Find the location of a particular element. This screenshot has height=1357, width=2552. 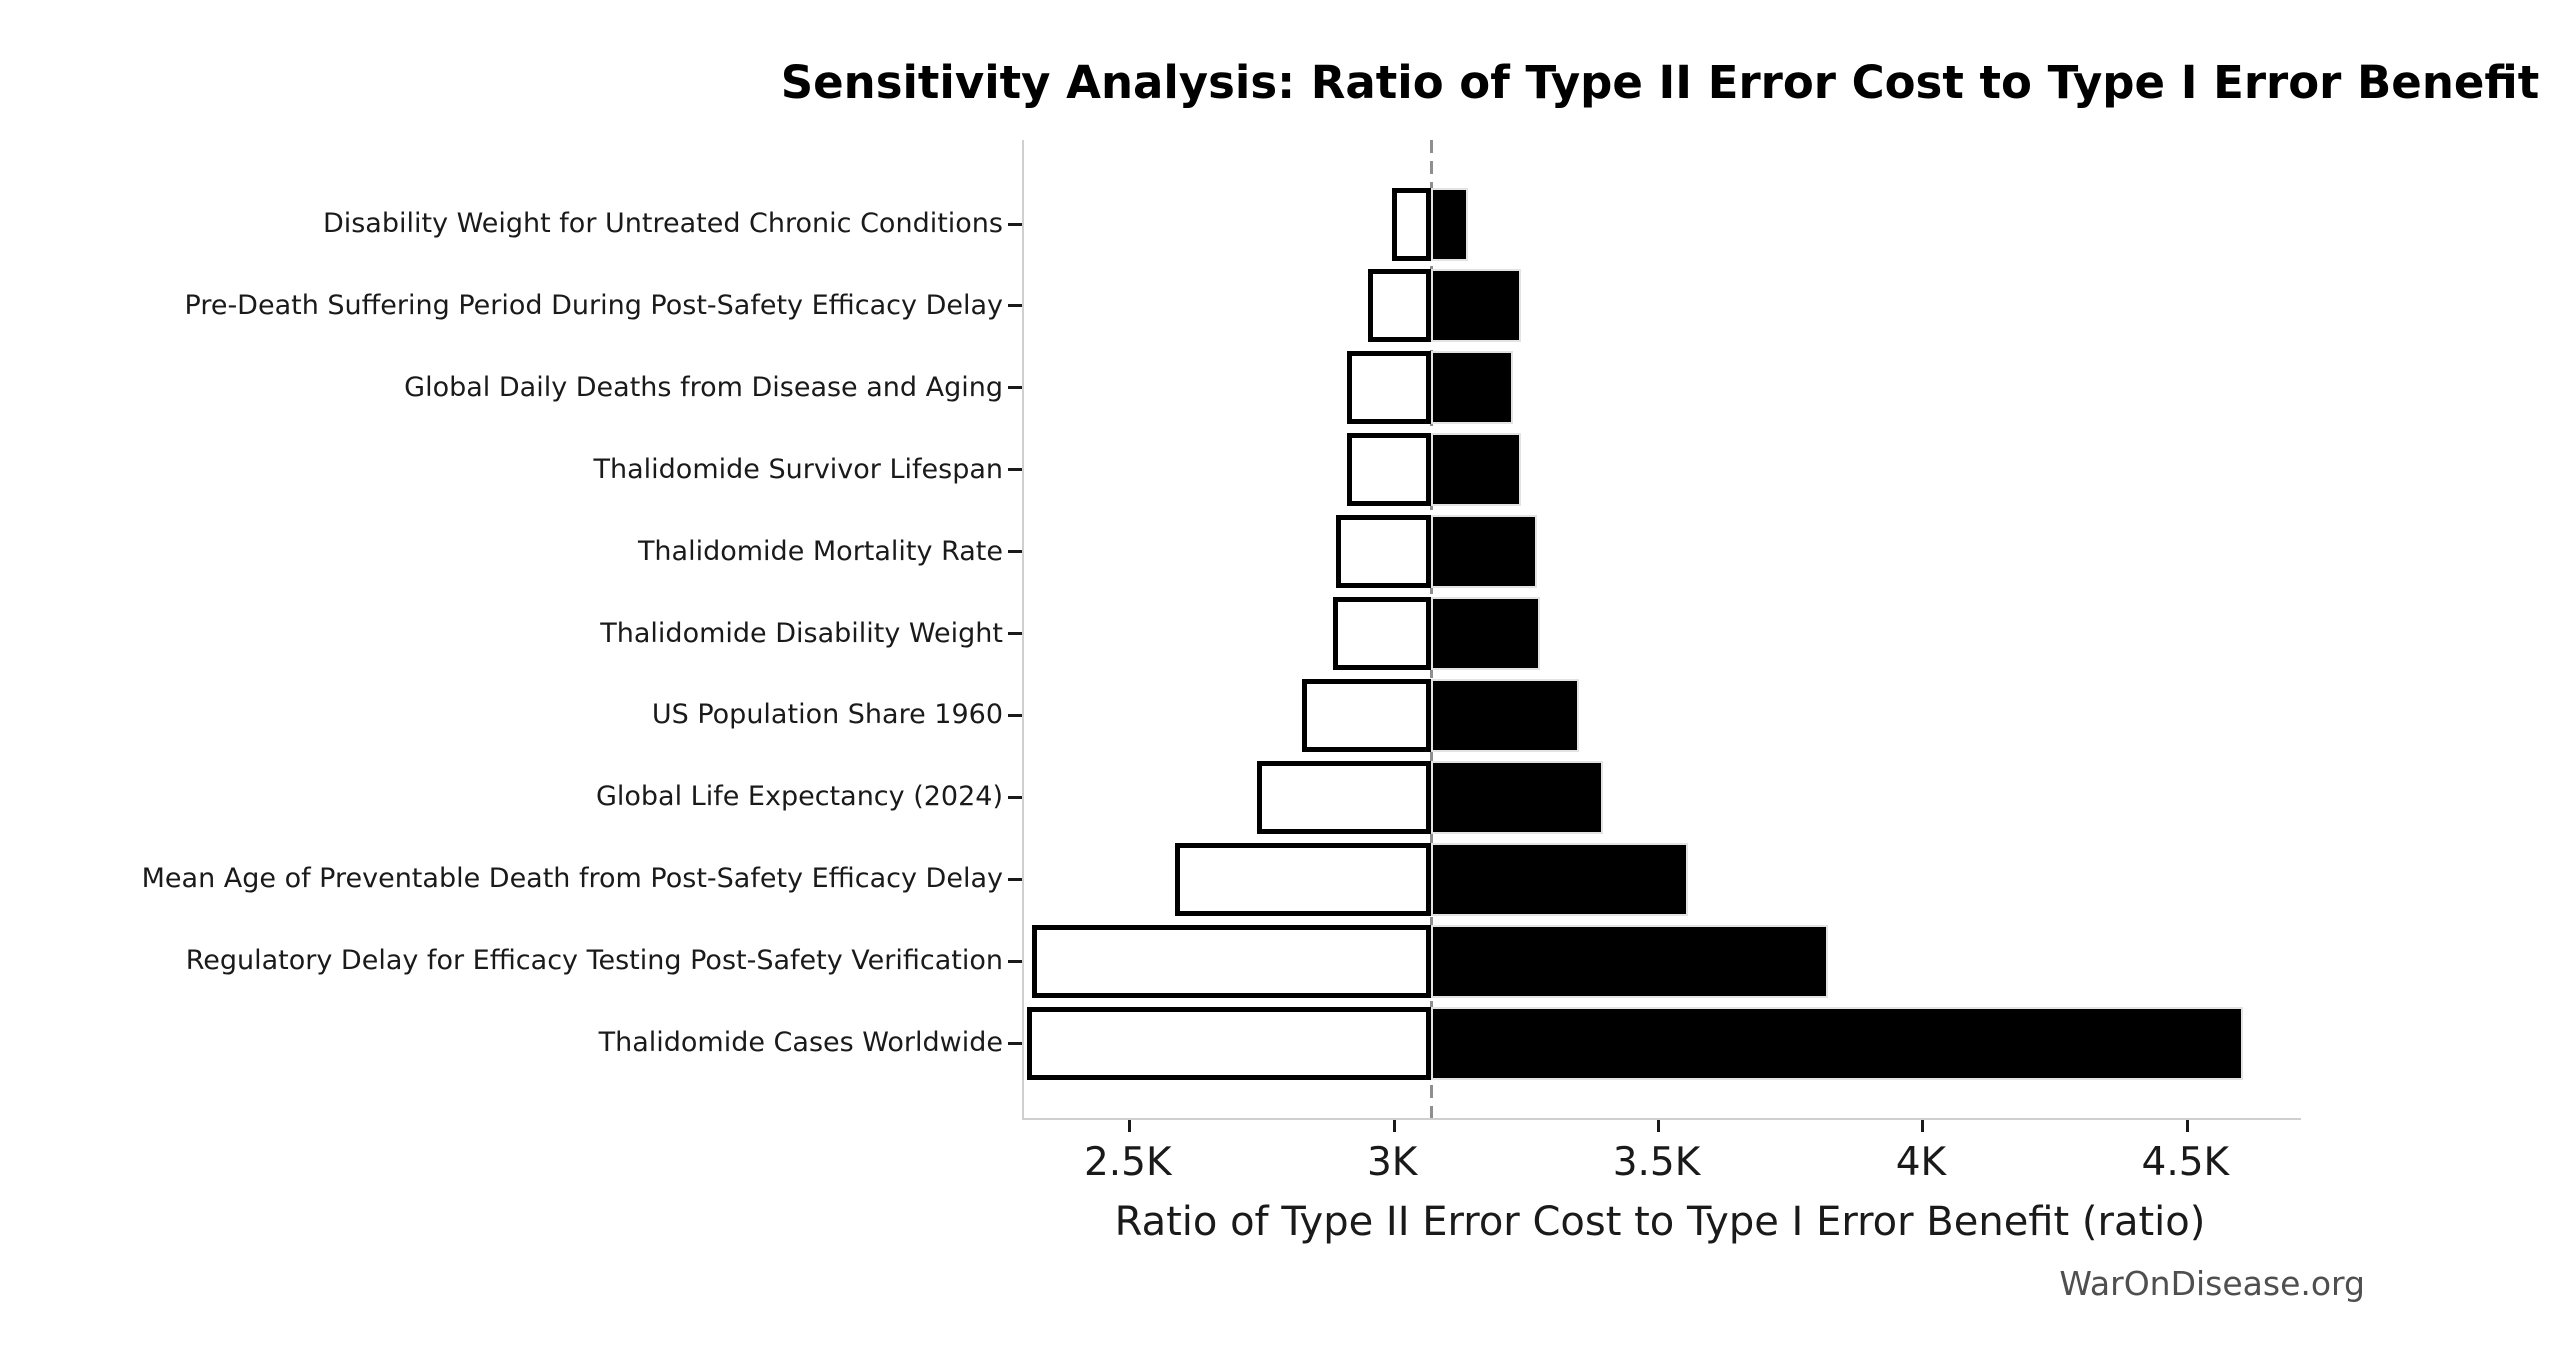

x-tick-label: 2.5K is located at coordinates (1127, 1162).